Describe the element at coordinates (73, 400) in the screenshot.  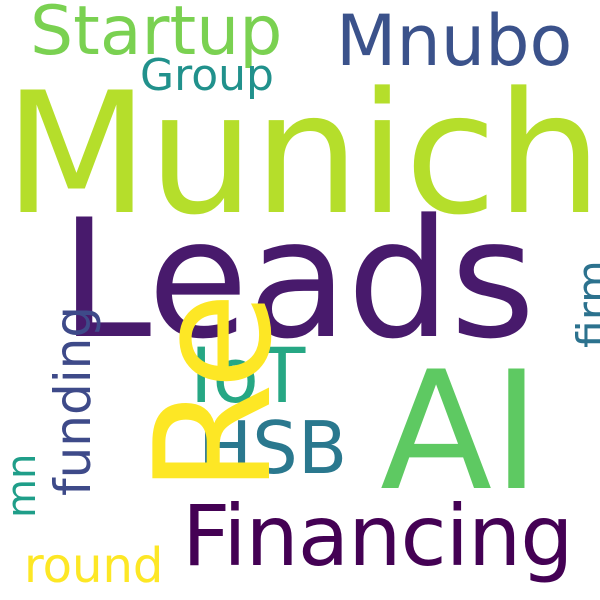
I see `word-funding: funding` at that location.